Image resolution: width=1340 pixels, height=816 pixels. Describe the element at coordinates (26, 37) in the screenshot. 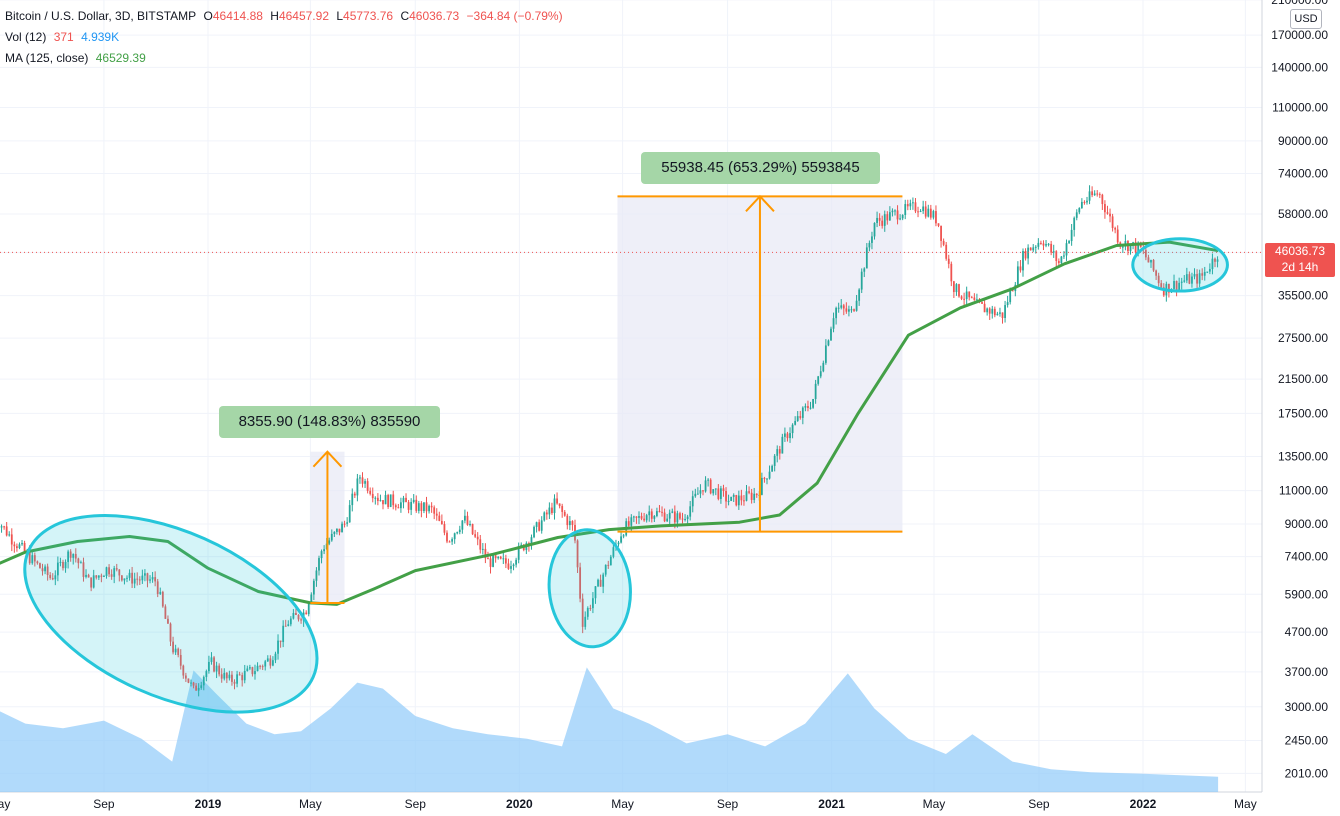

I see `volume-label: Vol (12)` at that location.